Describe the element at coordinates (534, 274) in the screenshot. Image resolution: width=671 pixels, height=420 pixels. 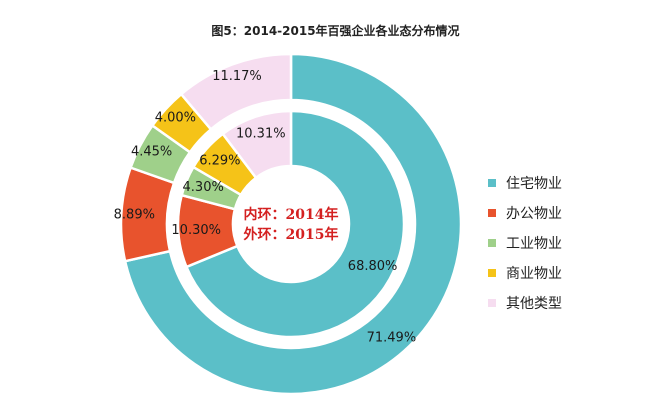
I see `legend-label: 商业物业` at that location.